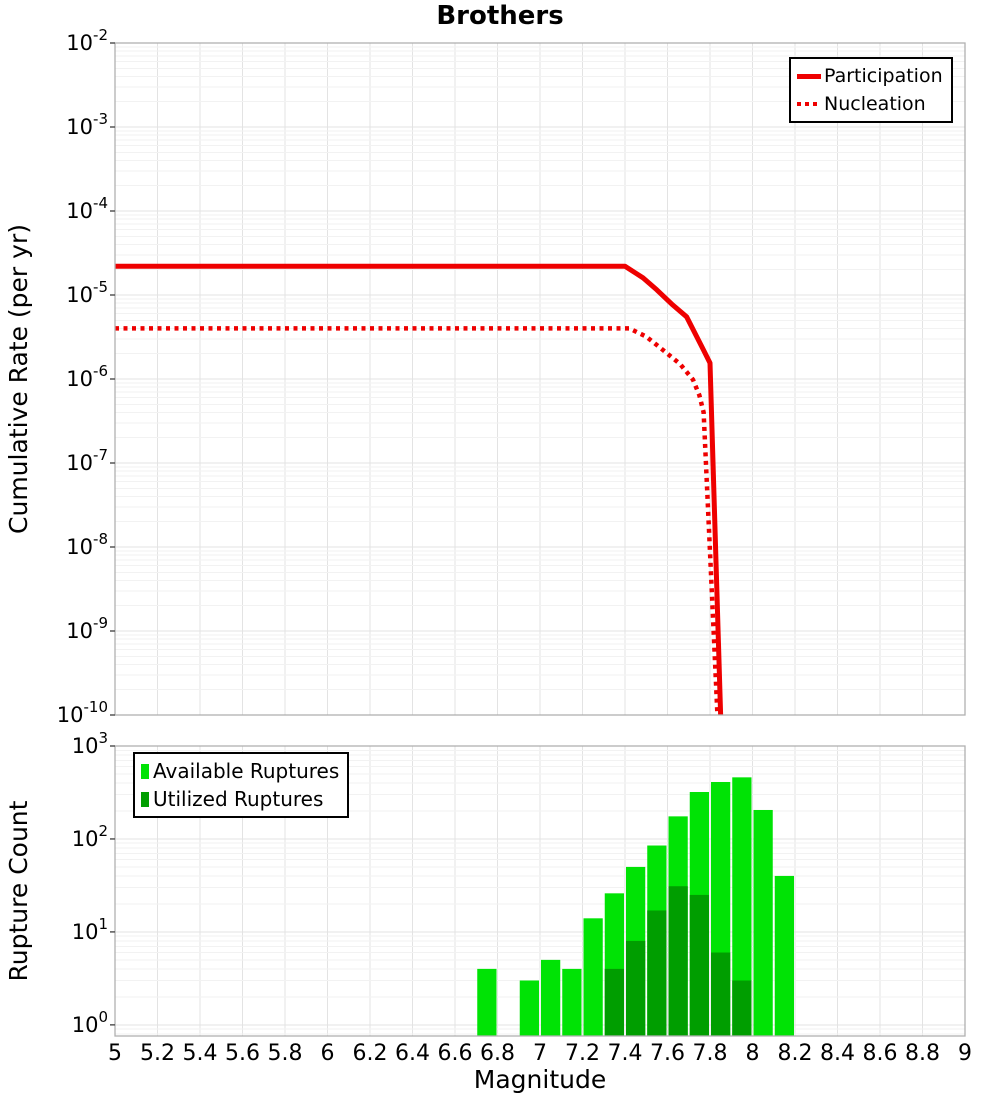  What do you see at coordinates (90, 1022) in the screenshot?
I see `svg-text: 10⁰` at bounding box center [90, 1022].